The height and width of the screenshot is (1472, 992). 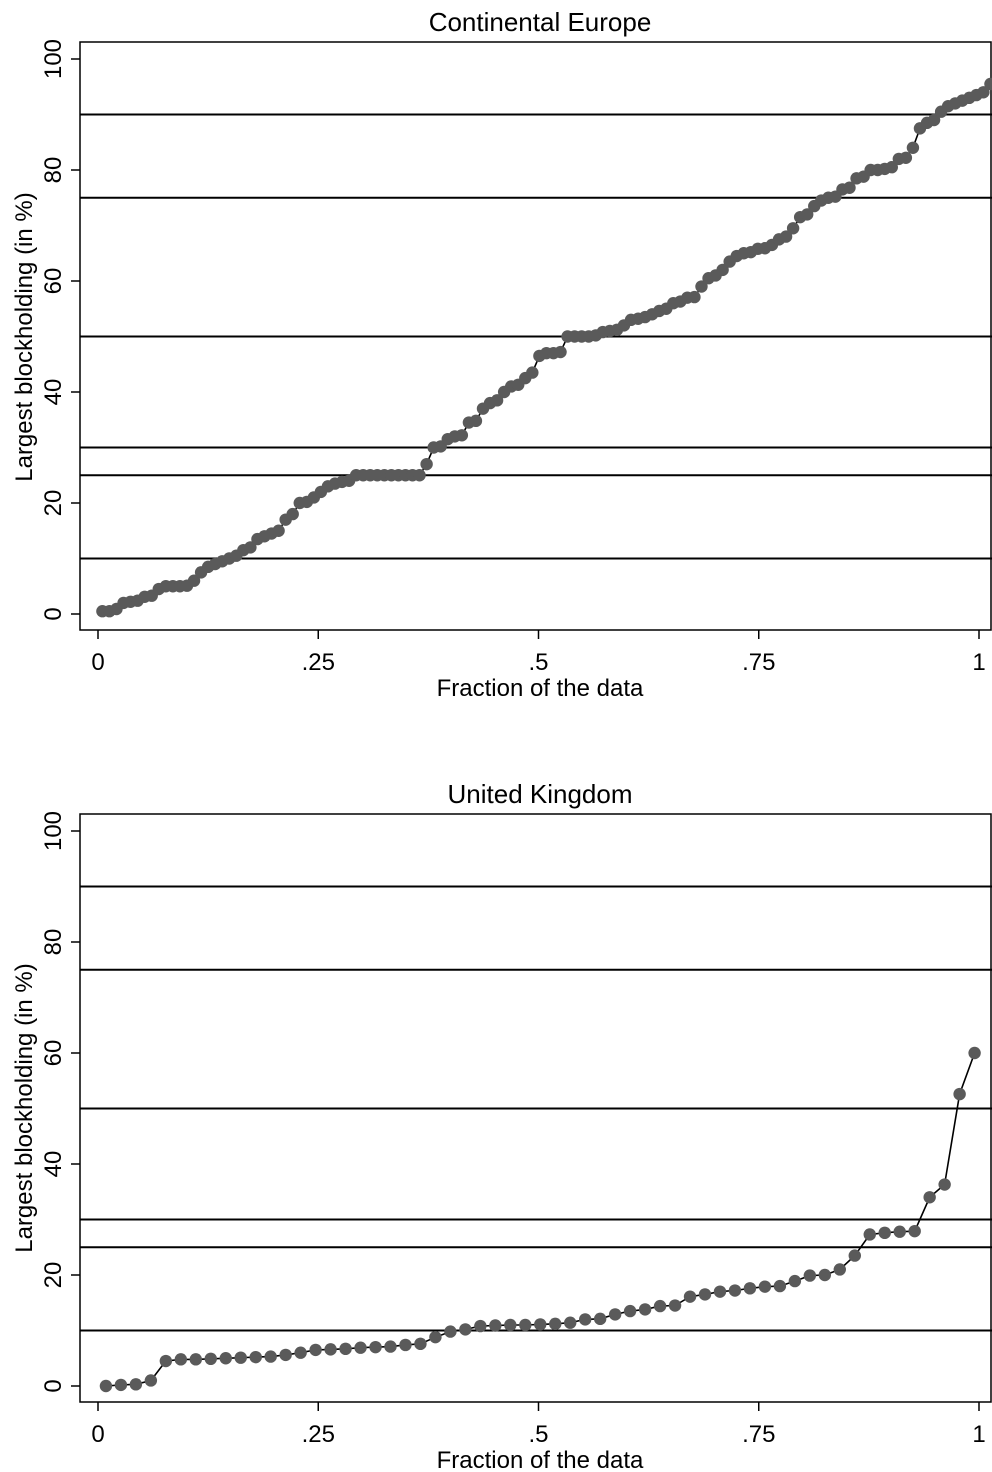 I want to click on chart-title: Continental Europe, so click(x=540, y=22).